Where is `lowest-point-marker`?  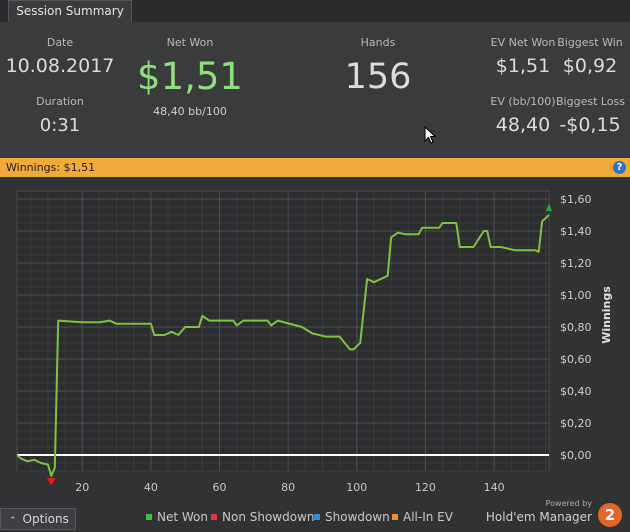 lowest-point-marker is located at coordinates (51, 482).